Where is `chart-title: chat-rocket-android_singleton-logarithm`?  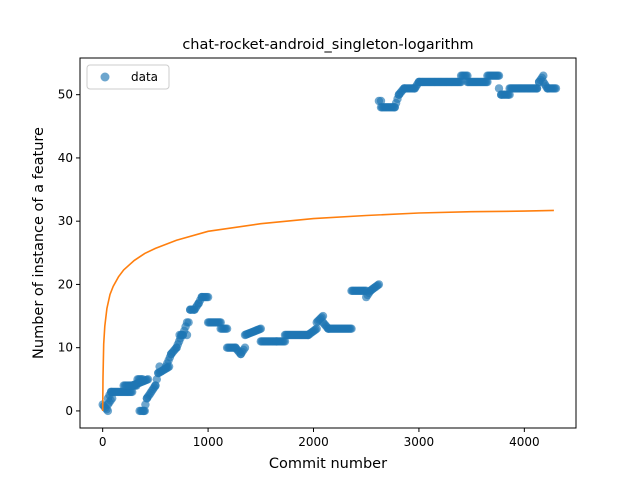
chart-title: chat-rocket-android_singleton-logarithm is located at coordinates (327, 45).